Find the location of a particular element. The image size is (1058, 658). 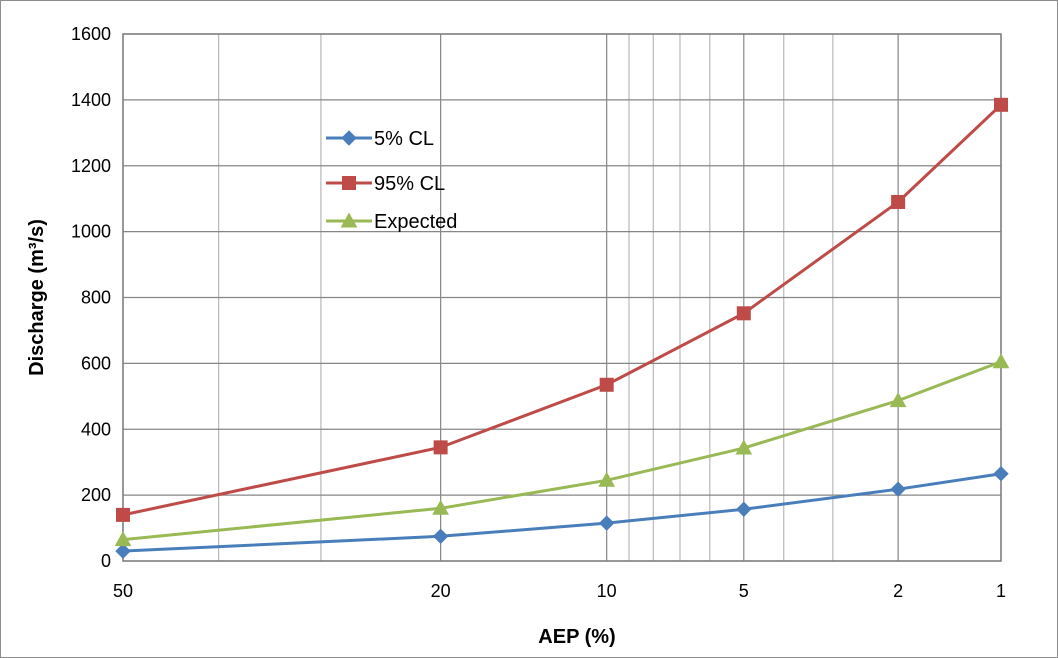

x-tick-label: 50 is located at coordinates (123, 591).